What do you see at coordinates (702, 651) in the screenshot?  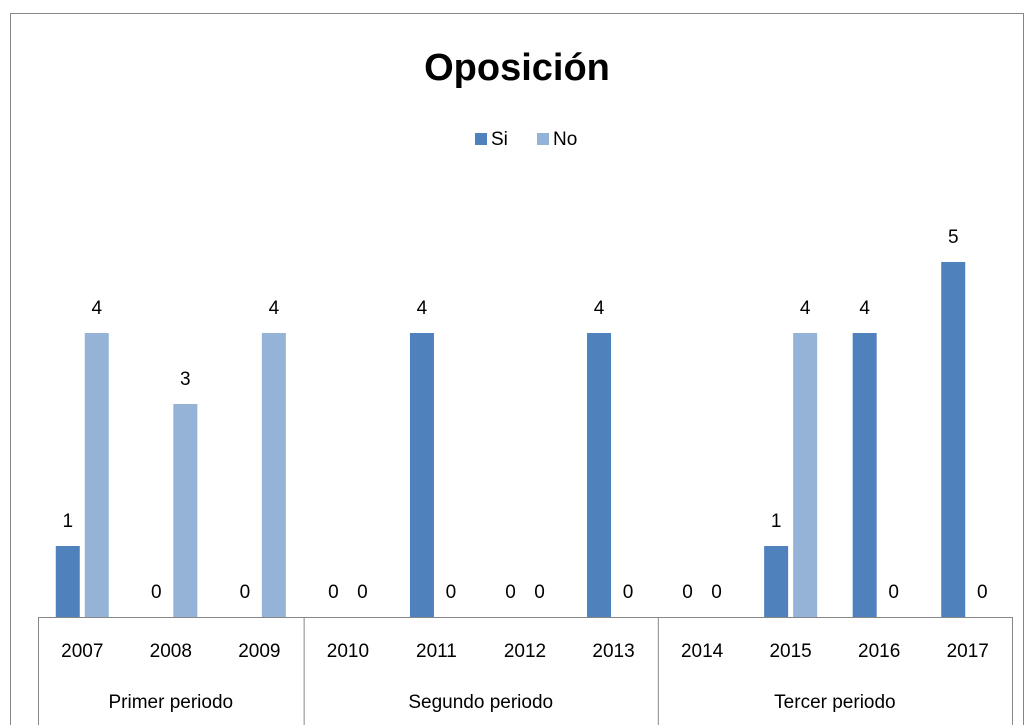 I see `x-tick-label: 2014` at bounding box center [702, 651].